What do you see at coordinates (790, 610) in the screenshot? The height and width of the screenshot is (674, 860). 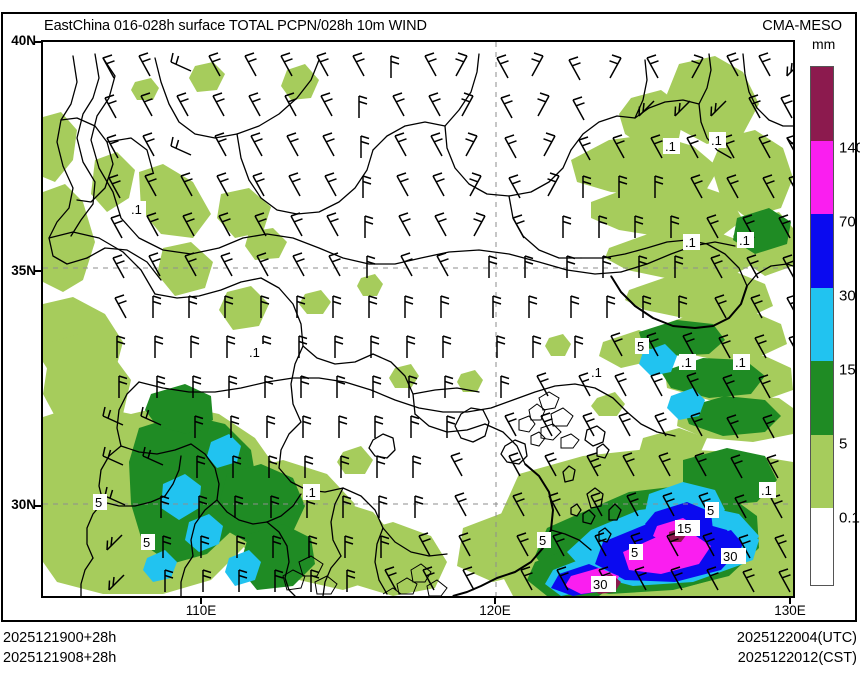 I see `x-axis-tick-130e: 130E` at bounding box center [790, 610].